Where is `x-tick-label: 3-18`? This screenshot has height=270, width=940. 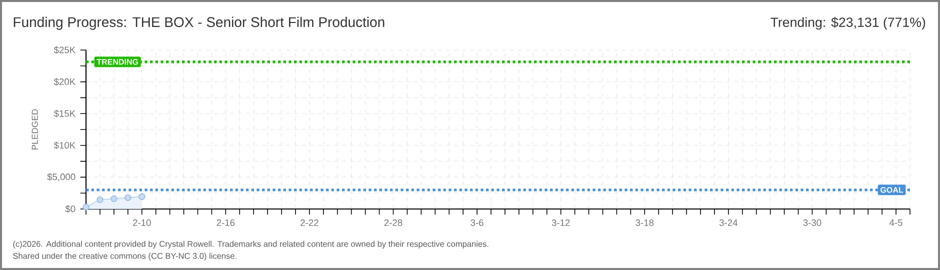 x-tick-label: 3-18 is located at coordinates (645, 222).